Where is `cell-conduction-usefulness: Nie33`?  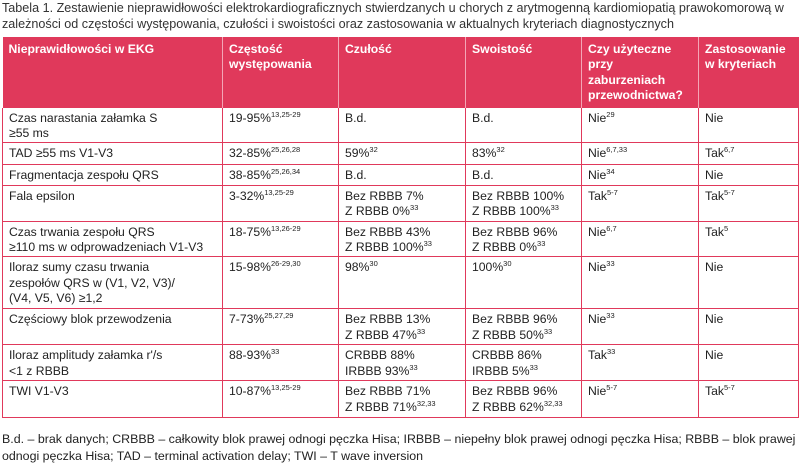 cell-conduction-usefulness: Nie33 is located at coordinates (640, 327).